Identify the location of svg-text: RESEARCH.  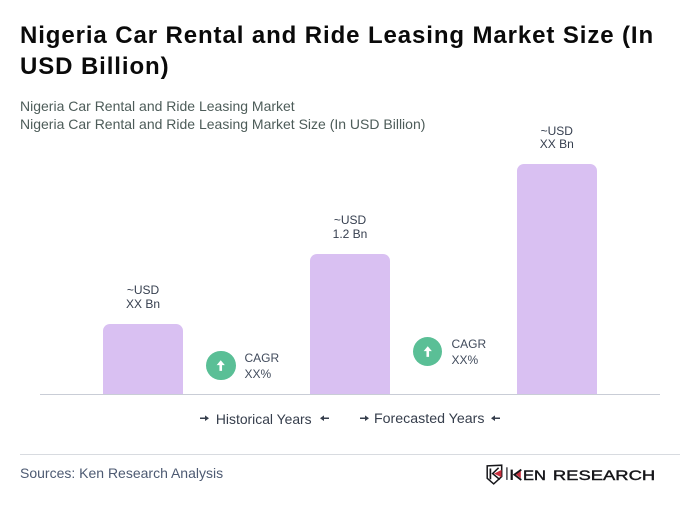
(604, 475).